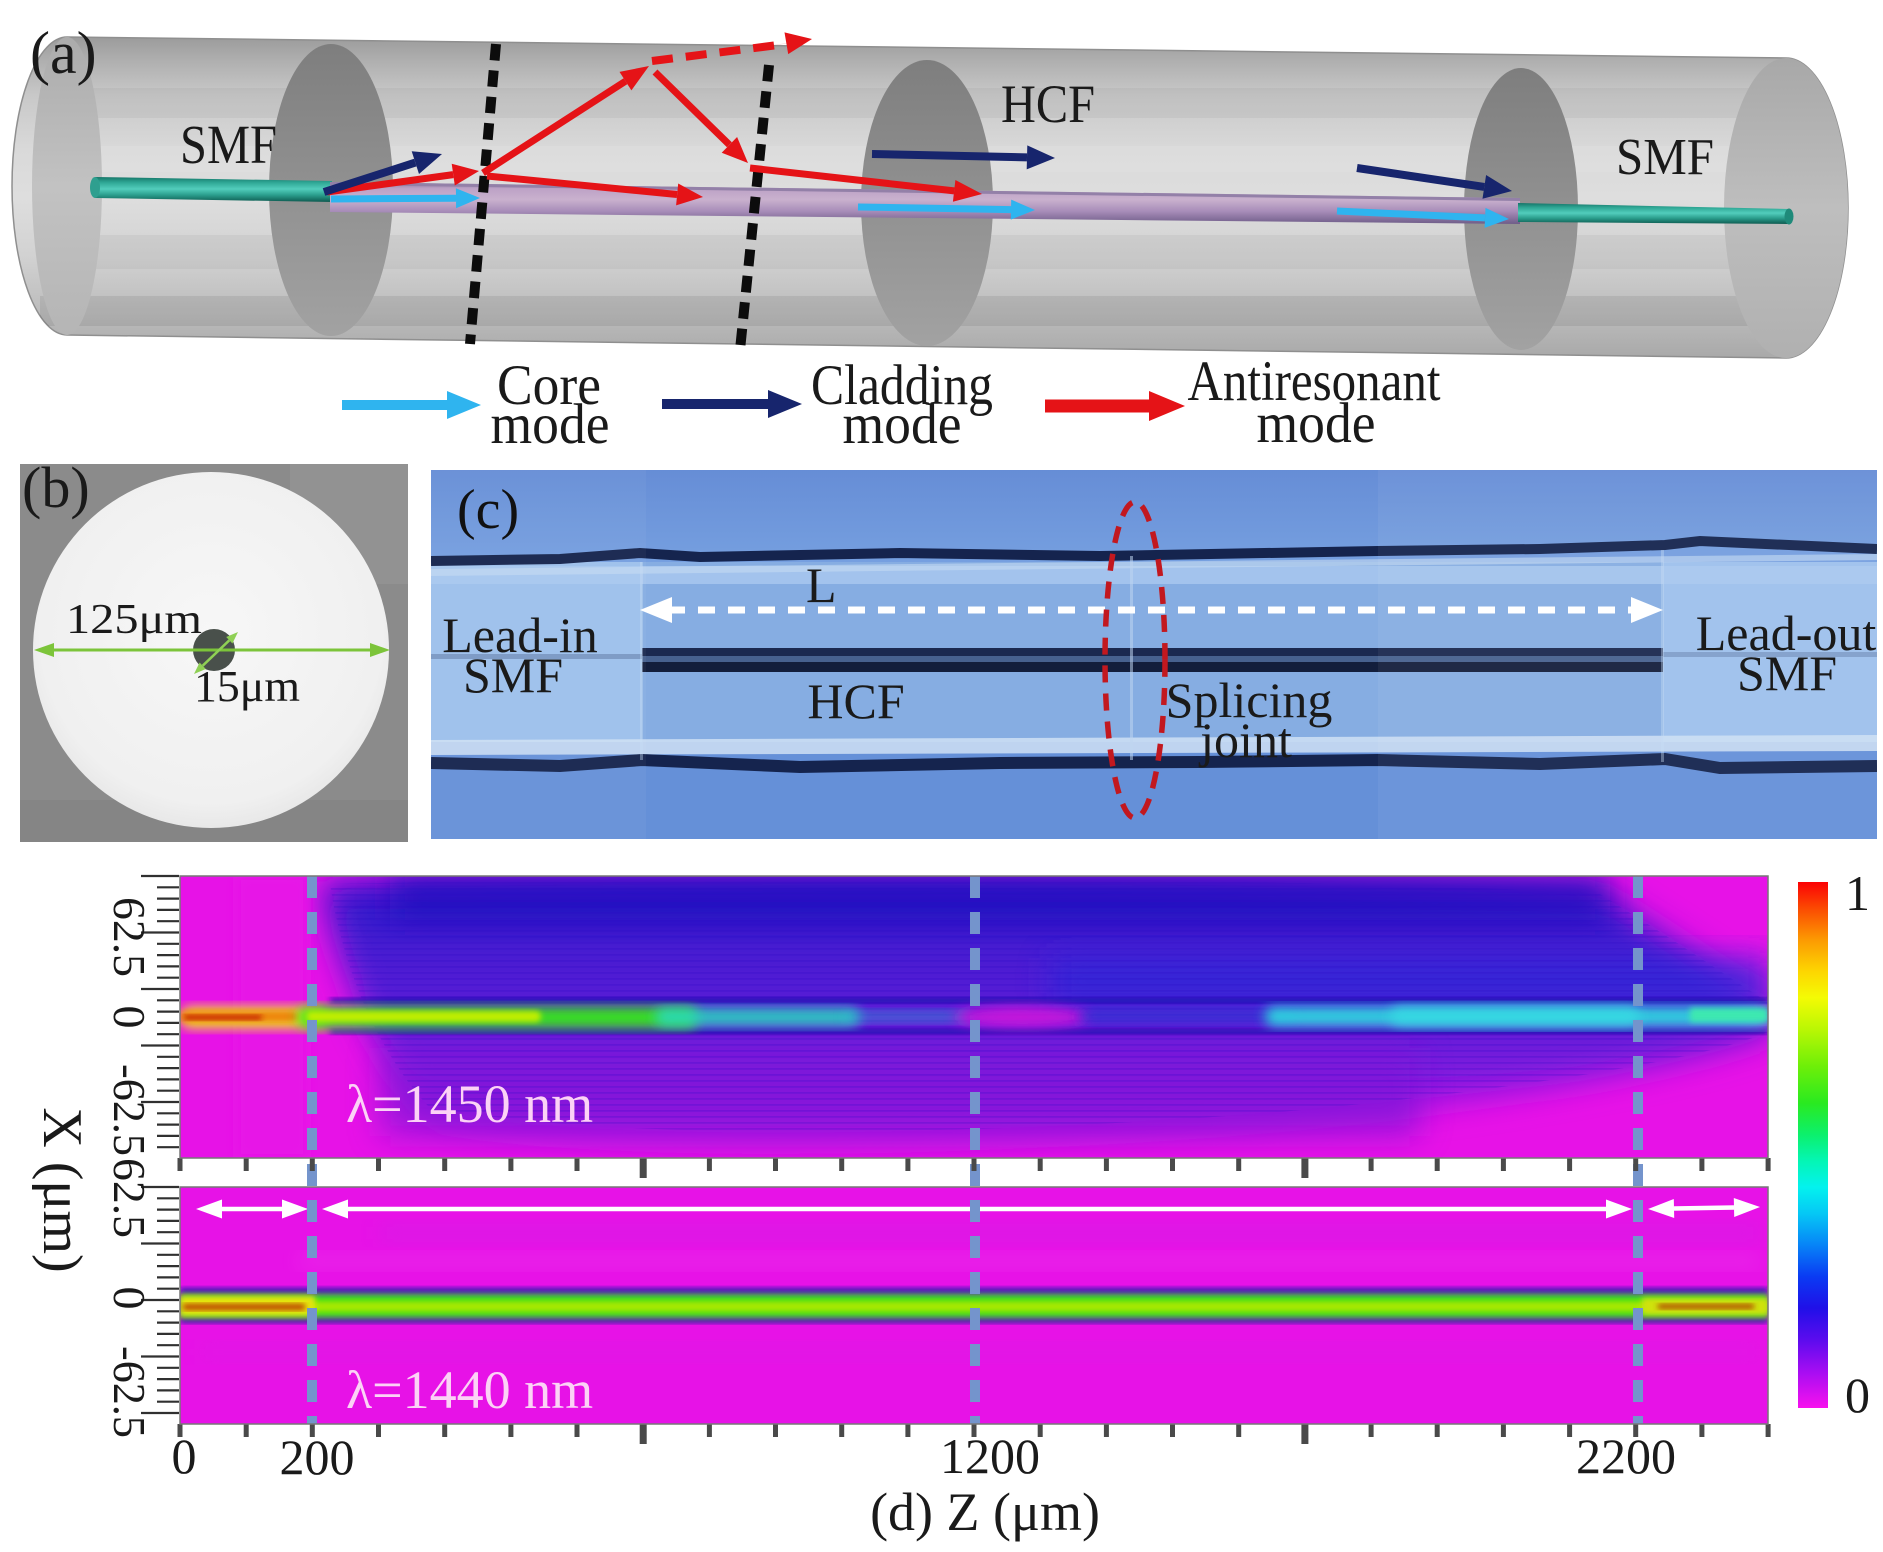 The height and width of the screenshot is (1552, 1883). Describe the element at coordinates (1857, 893) in the screenshot. I see `svg-text: 1` at that location.